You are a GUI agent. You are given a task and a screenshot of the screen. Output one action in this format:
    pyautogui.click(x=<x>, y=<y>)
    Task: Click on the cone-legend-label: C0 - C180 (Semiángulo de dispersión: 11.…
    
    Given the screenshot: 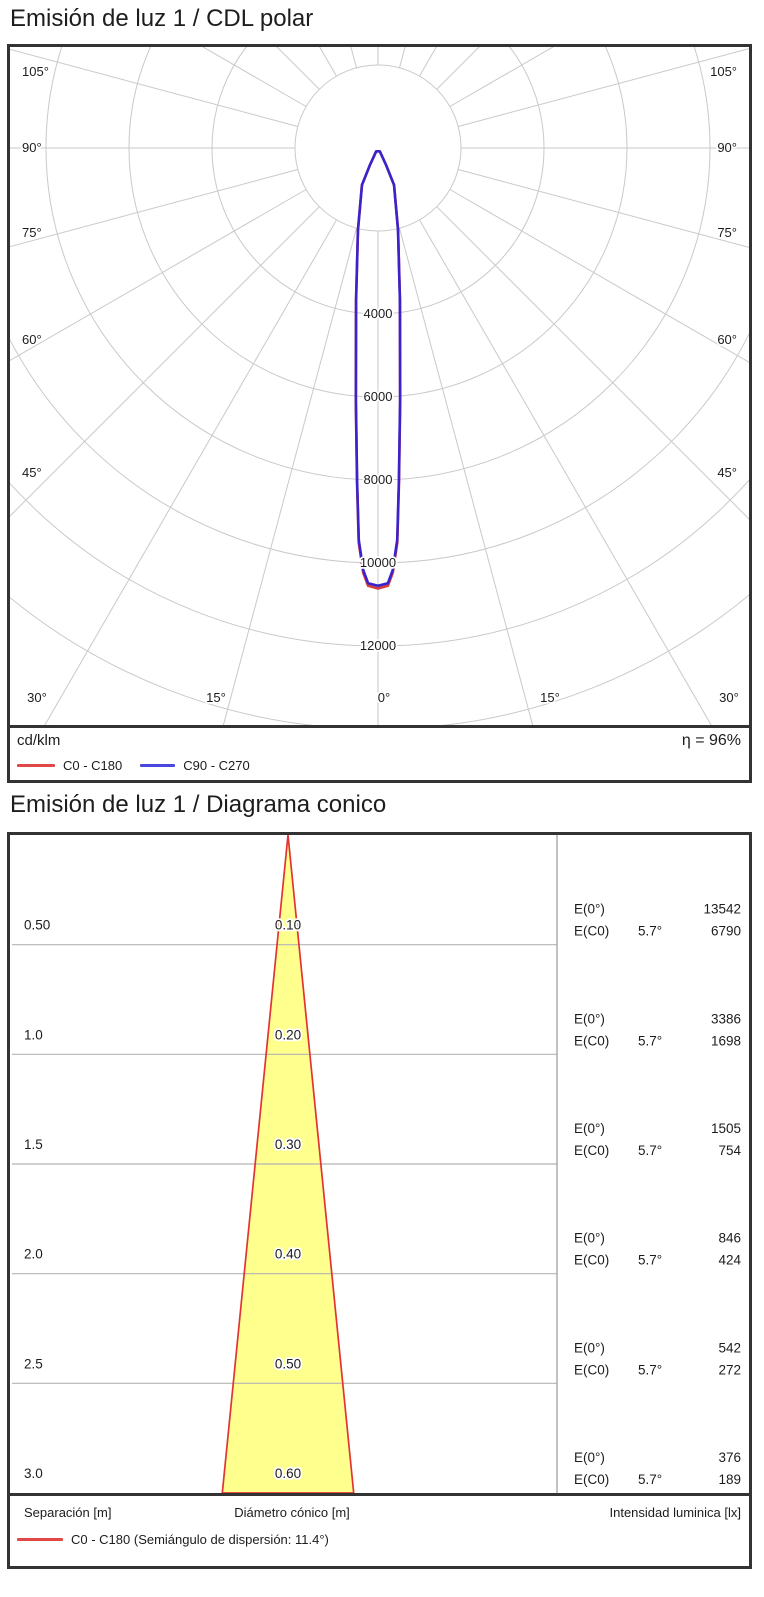 What is the action you would take?
    pyautogui.click(x=200, y=1539)
    